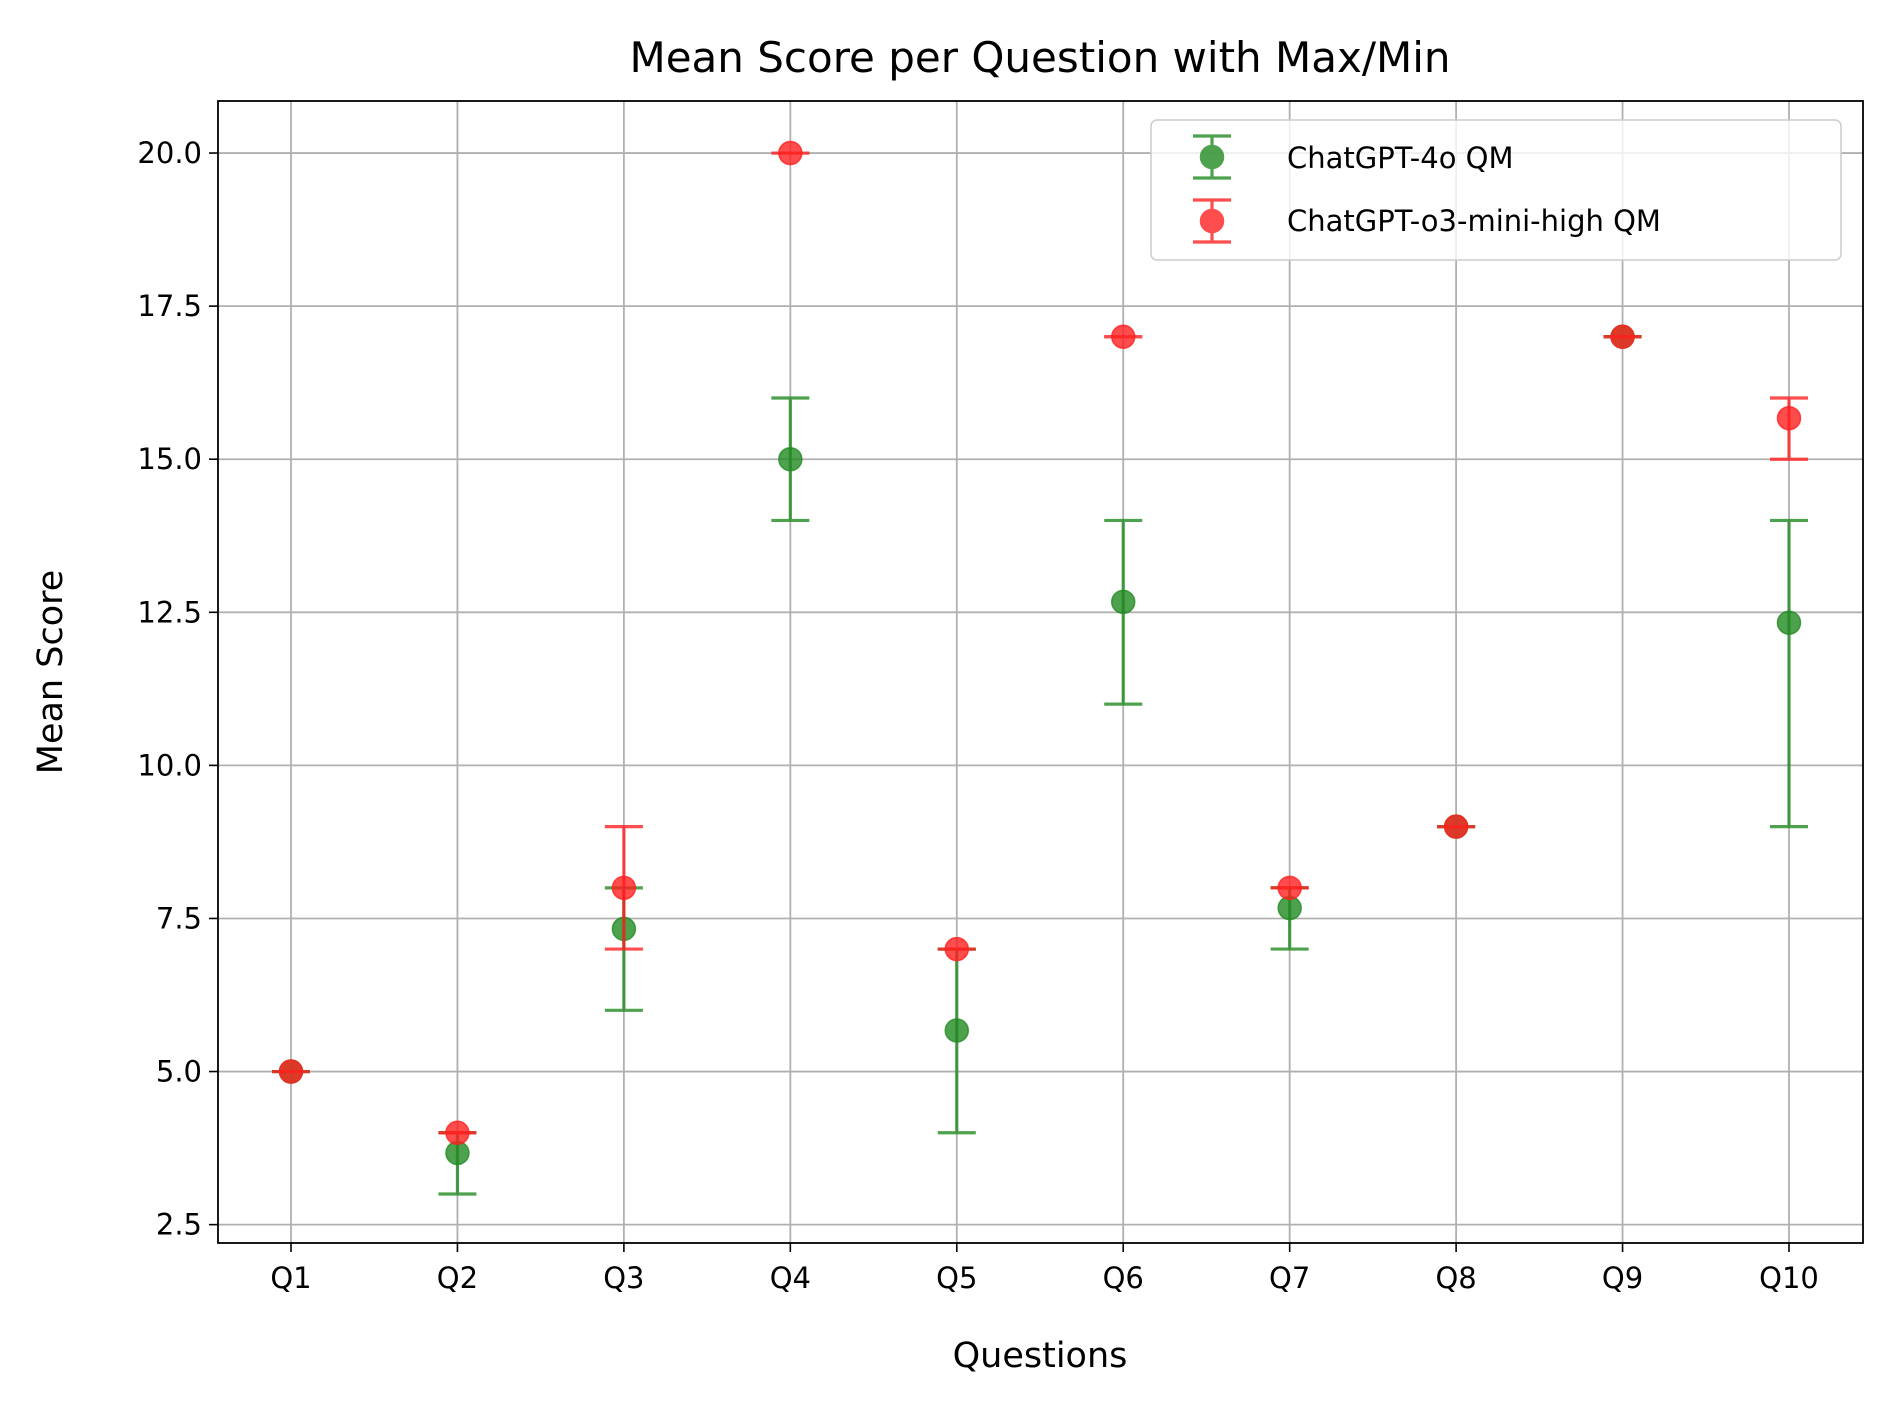  What do you see at coordinates (457, 1278) in the screenshot?
I see `x-tick-label: Q2` at bounding box center [457, 1278].